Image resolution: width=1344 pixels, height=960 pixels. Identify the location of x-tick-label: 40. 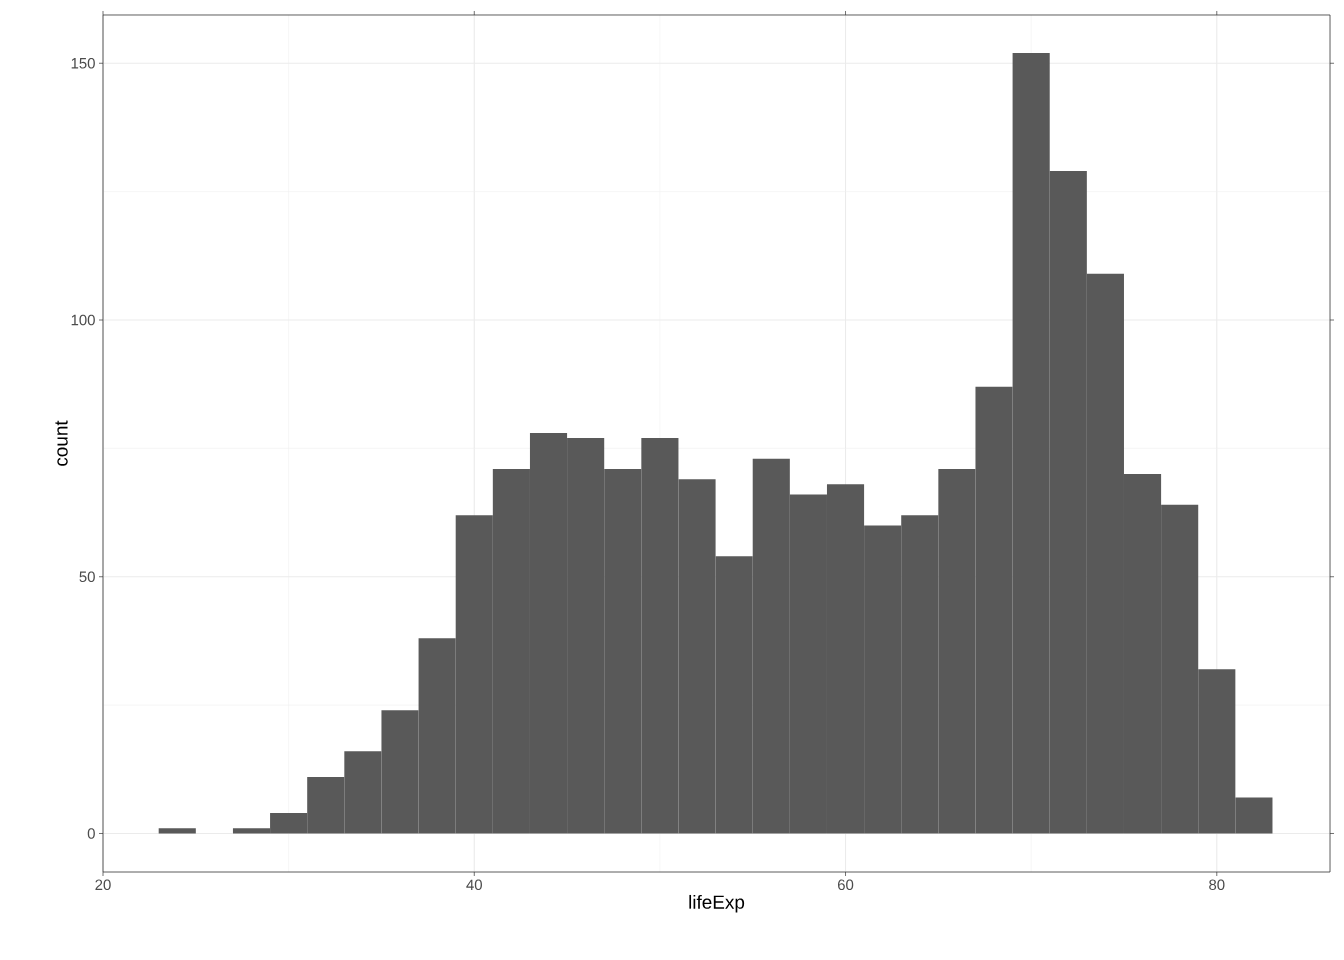
(474, 885).